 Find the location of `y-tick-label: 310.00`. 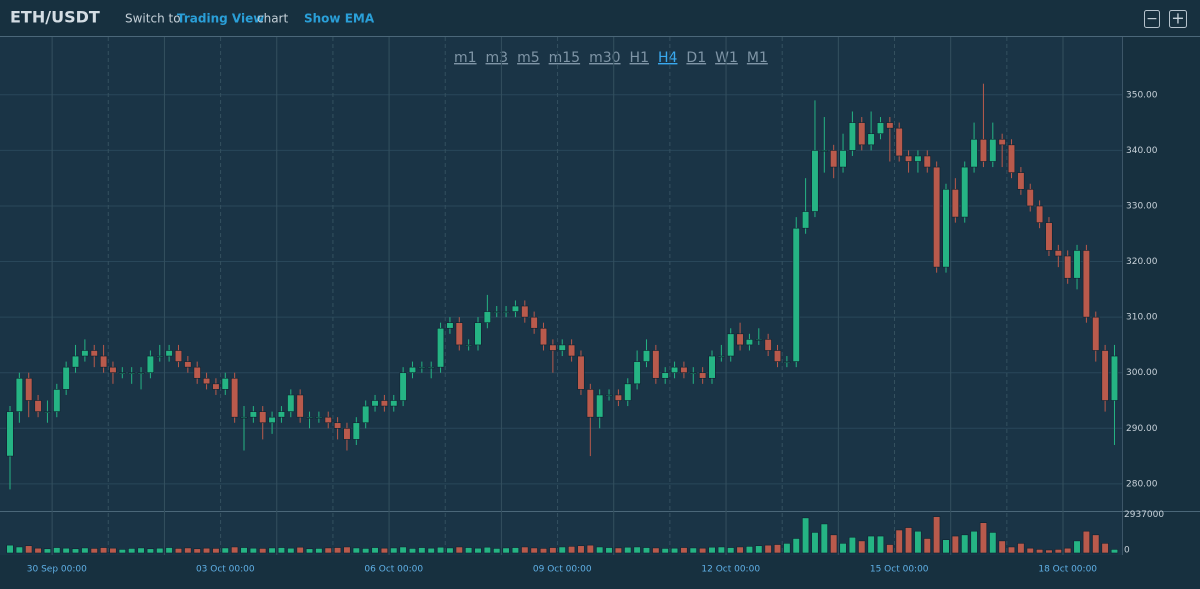

y-tick-label: 310.00 is located at coordinates (1142, 318).